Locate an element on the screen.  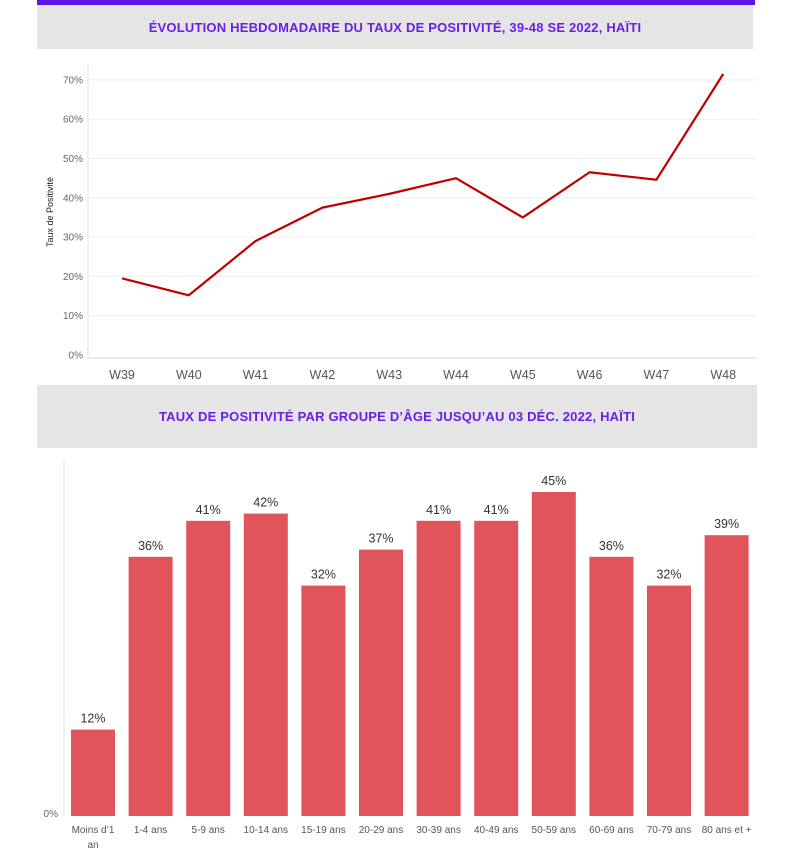
bar-category-label: 80 ans et + is located at coordinates (727, 830).